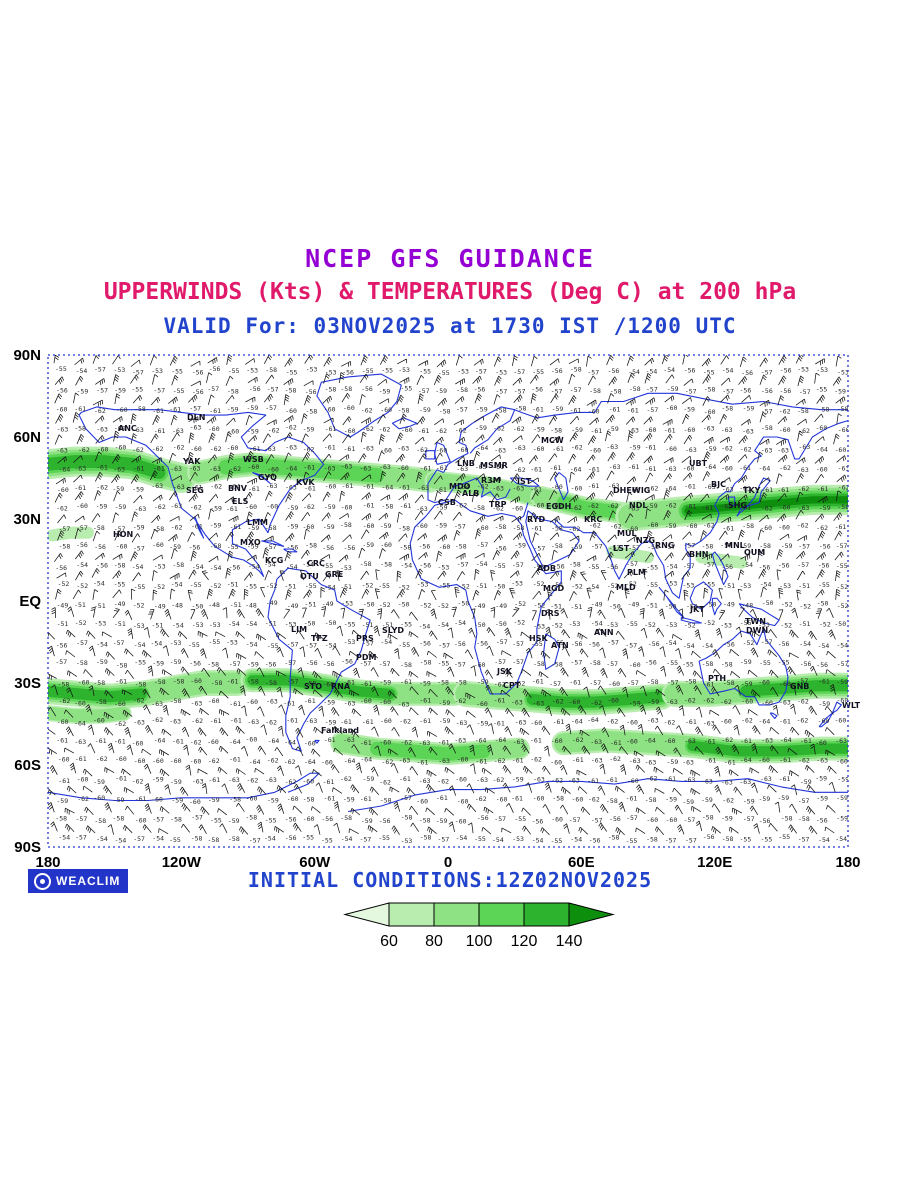  I want to click on legend-value: 60, so click(389, 941).